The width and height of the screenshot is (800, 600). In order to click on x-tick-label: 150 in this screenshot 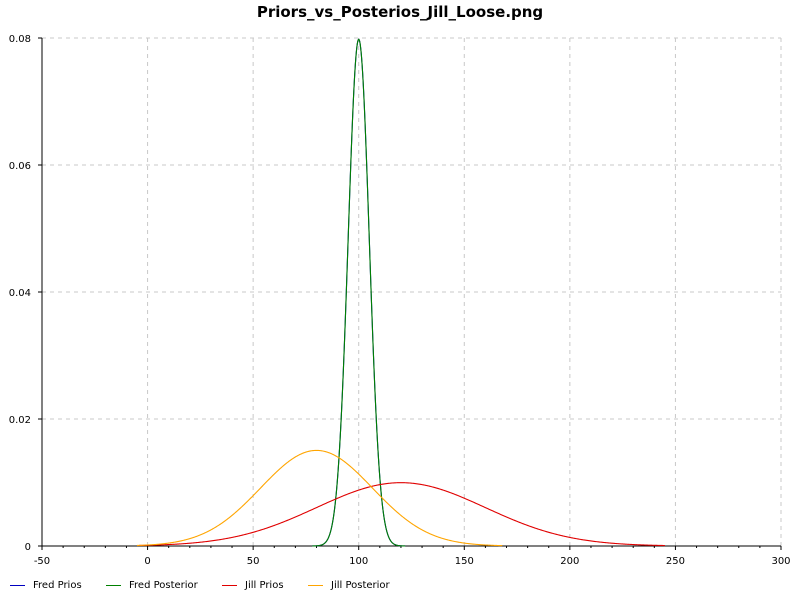, I will do `click(464, 561)`.